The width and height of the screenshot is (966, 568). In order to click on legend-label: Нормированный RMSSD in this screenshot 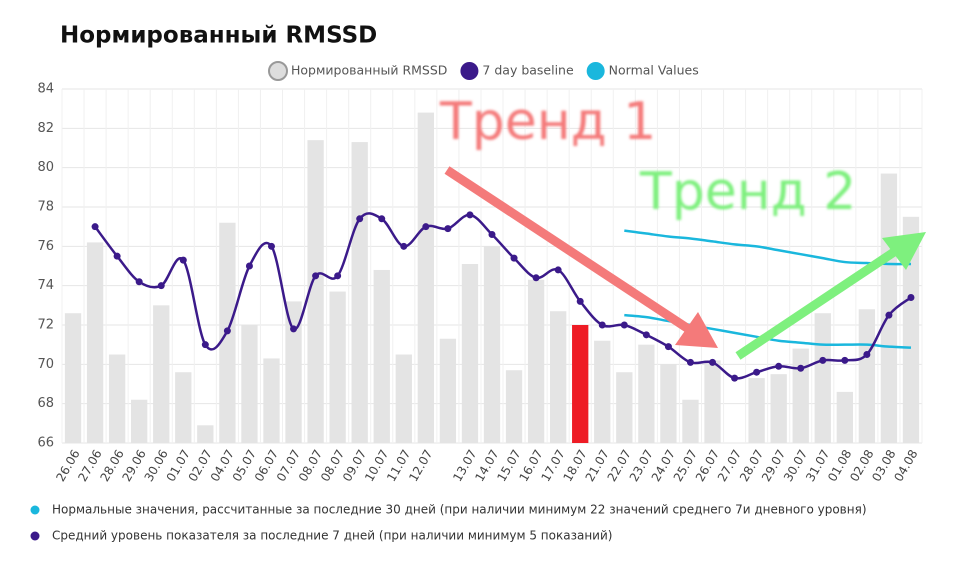, I will do `click(369, 70)`.